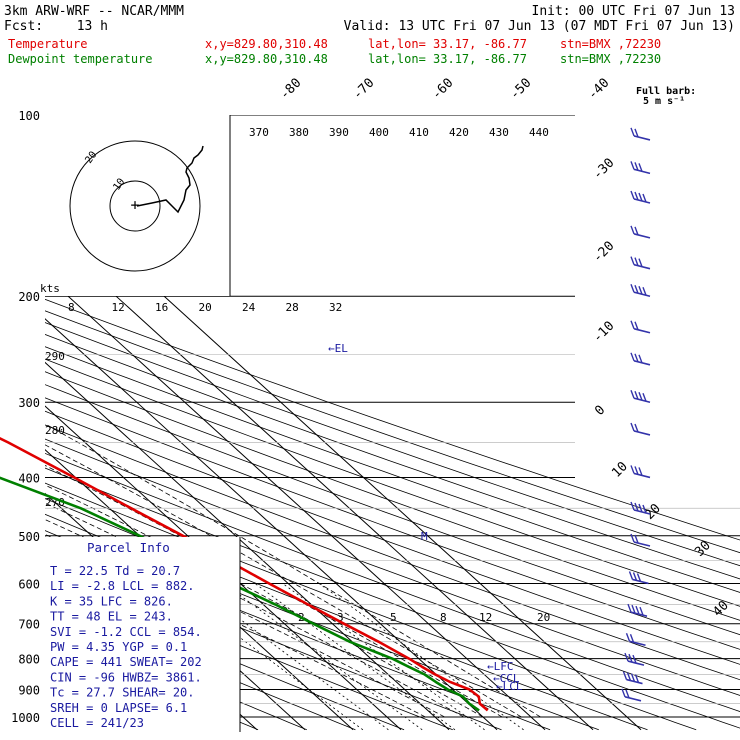 This screenshot has height=740, width=740. What do you see at coordinates (249, 307) in the screenshot?
I see `upper-axis-label: 24` at bounding box center [249, 307].